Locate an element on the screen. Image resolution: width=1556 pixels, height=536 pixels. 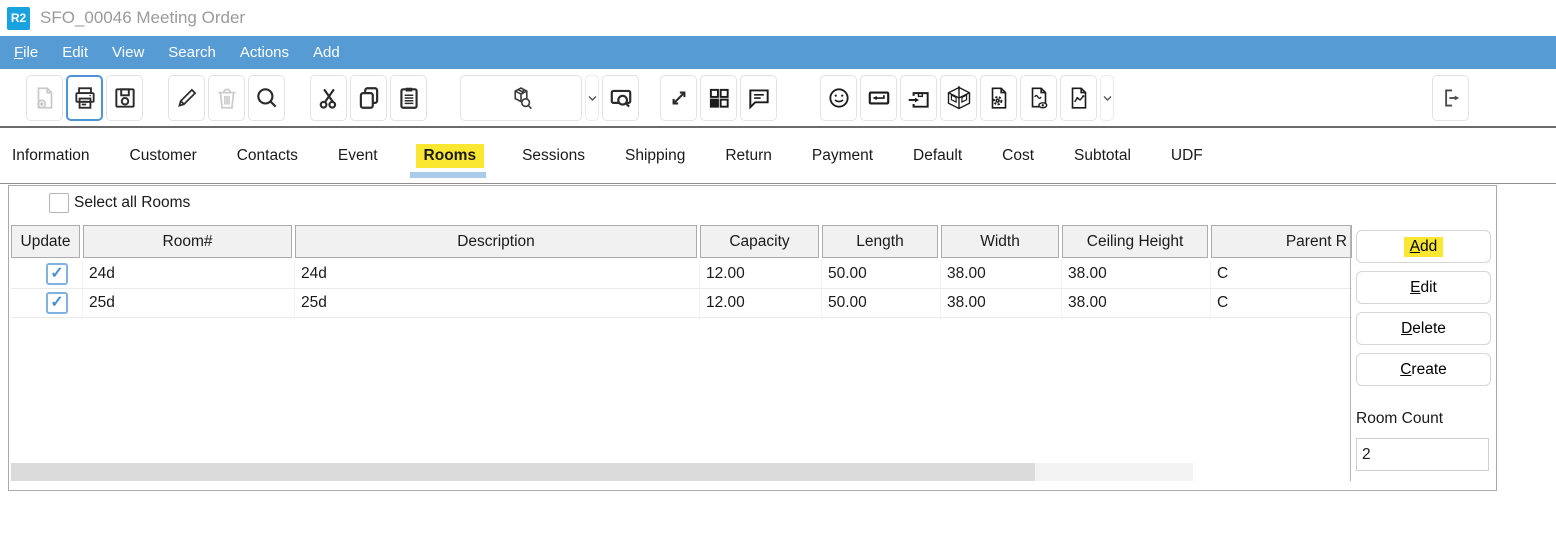
room-view-3d-button is located at coordinates (958, 97).